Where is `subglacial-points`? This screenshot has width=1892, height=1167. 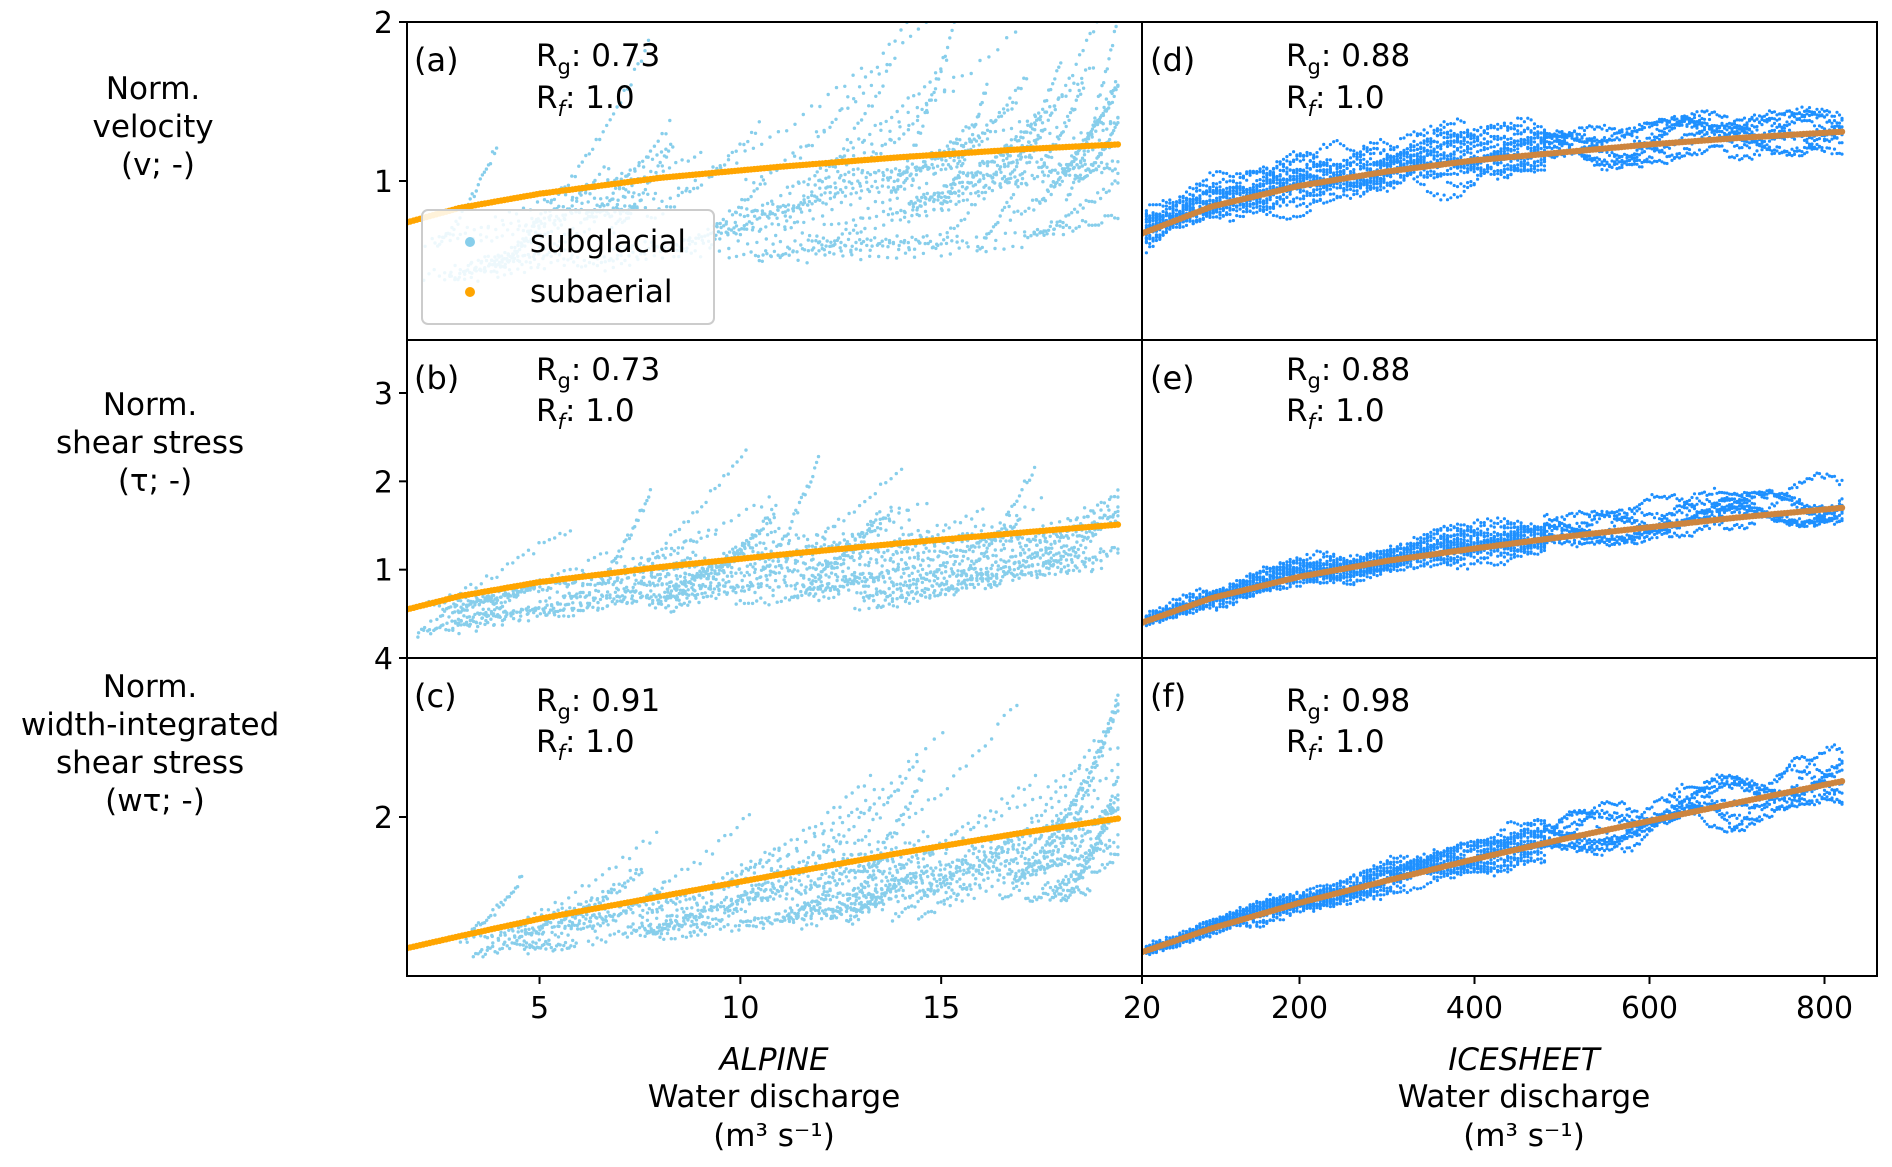
subglacial-points is located at coordinates (768, 543).